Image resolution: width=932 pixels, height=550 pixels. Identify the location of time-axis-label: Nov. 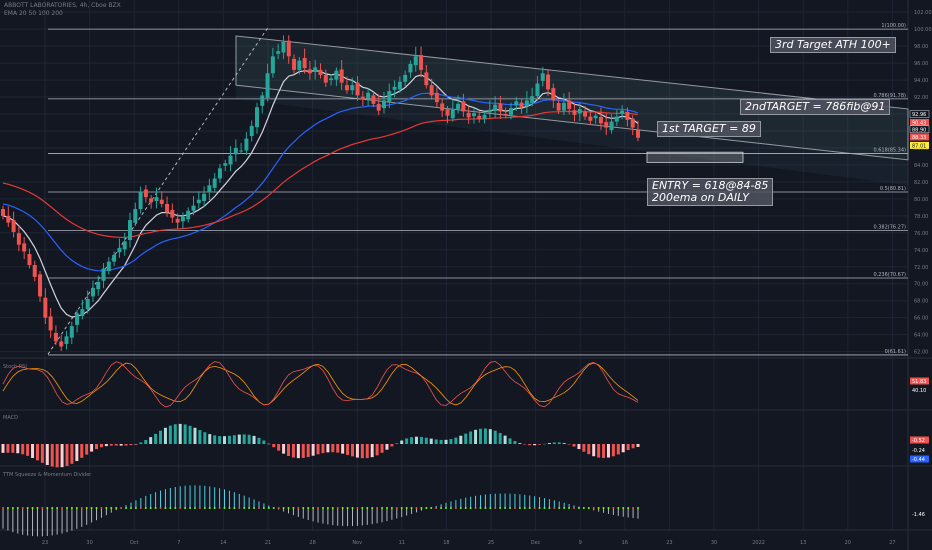
(357, 543).